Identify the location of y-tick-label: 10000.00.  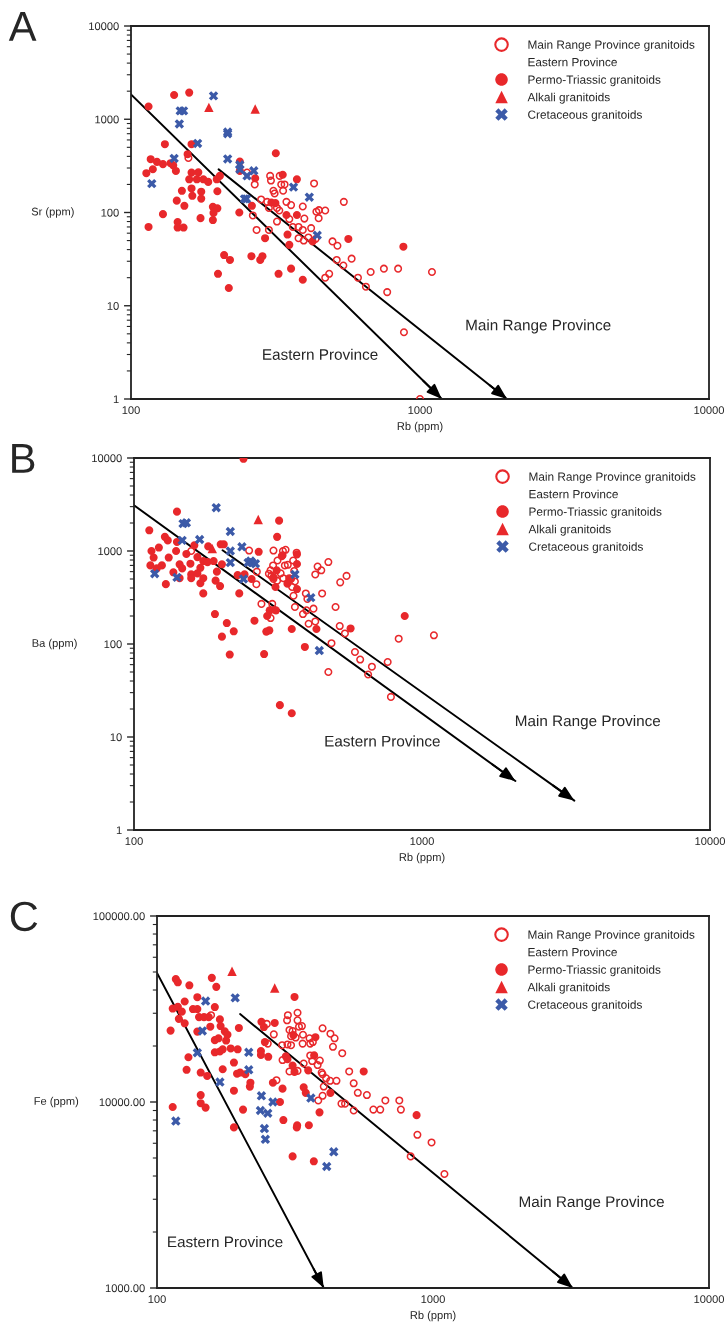
(122, 1102).